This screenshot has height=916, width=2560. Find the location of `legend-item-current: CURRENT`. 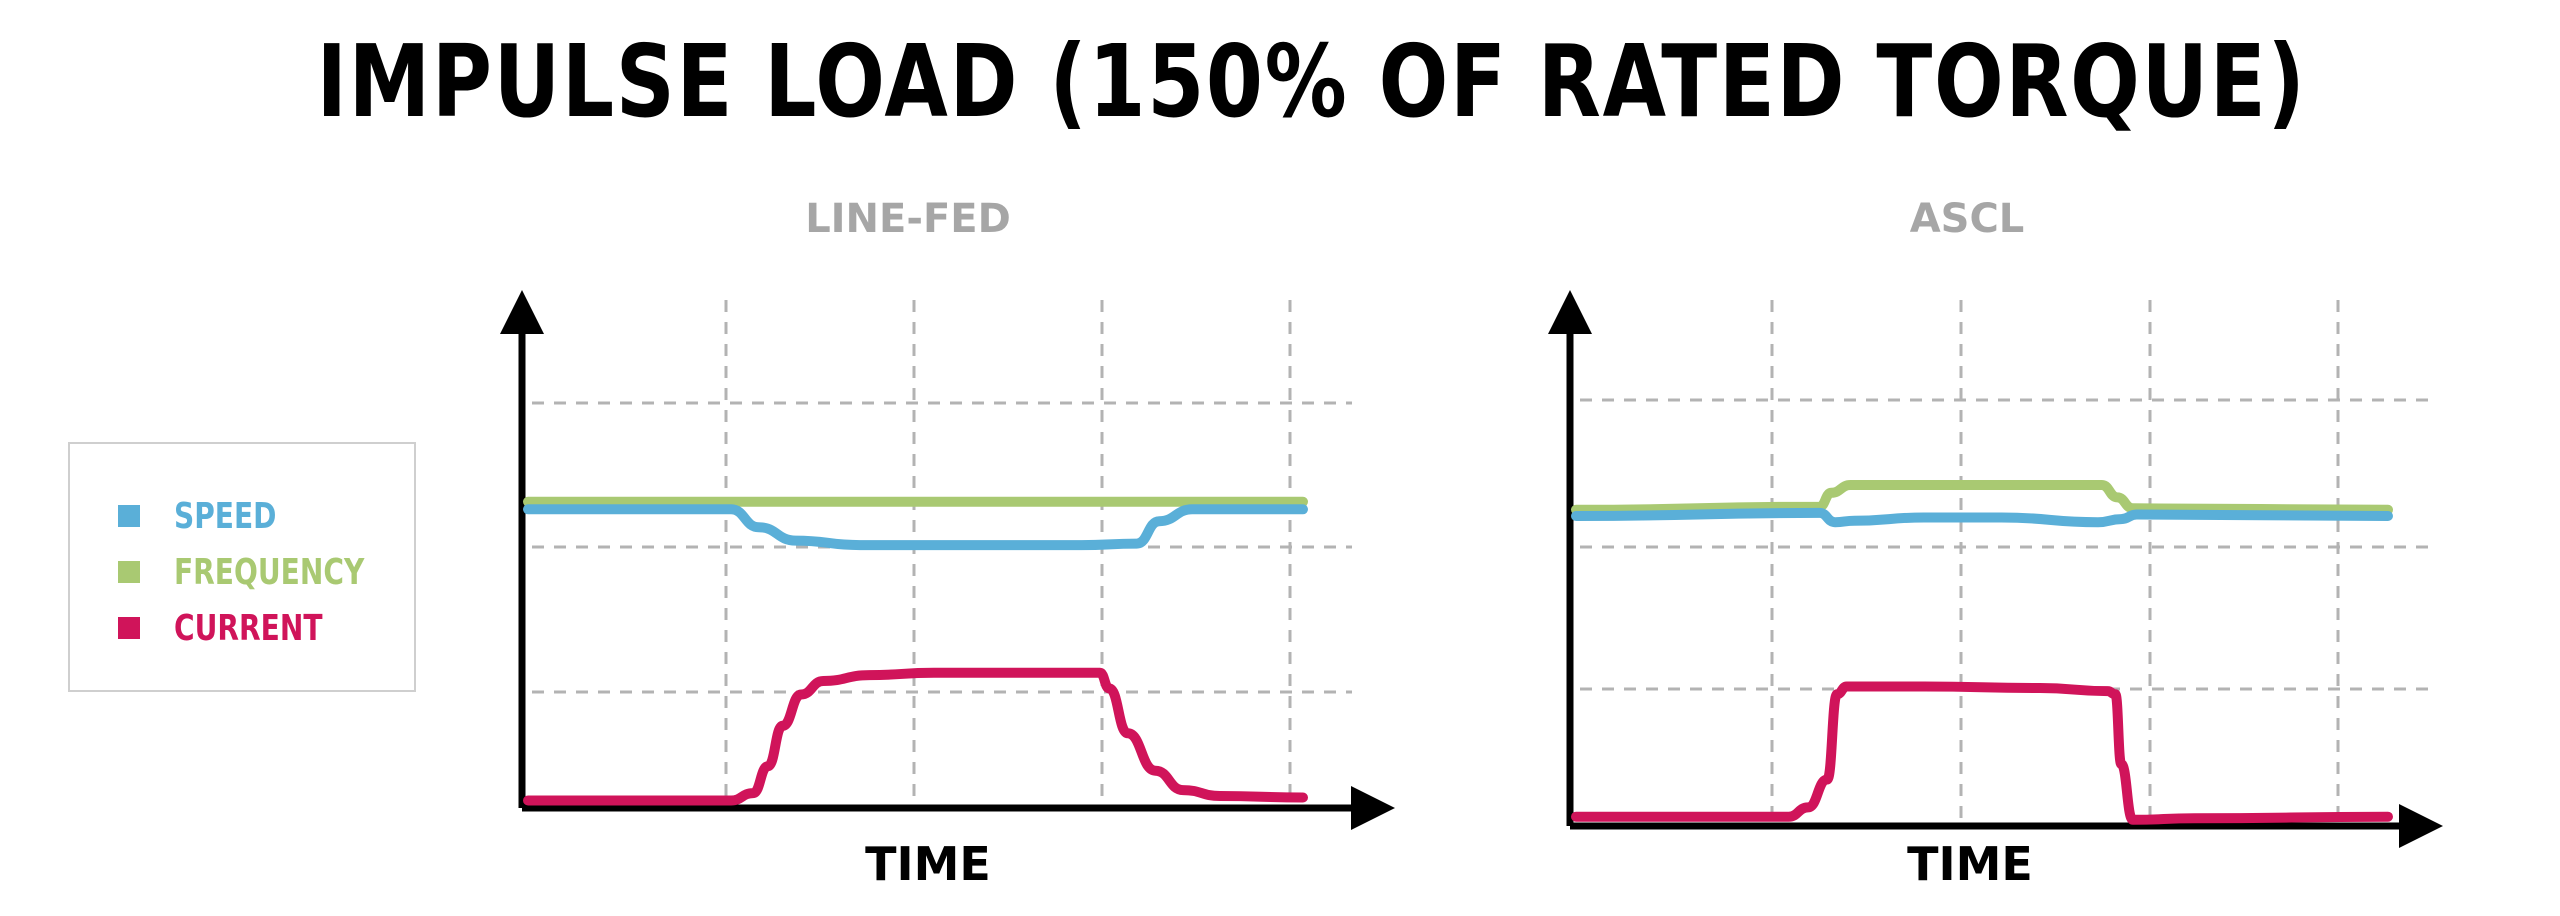

legend-item-current: CURRENT is located at coordinates (241, 628).